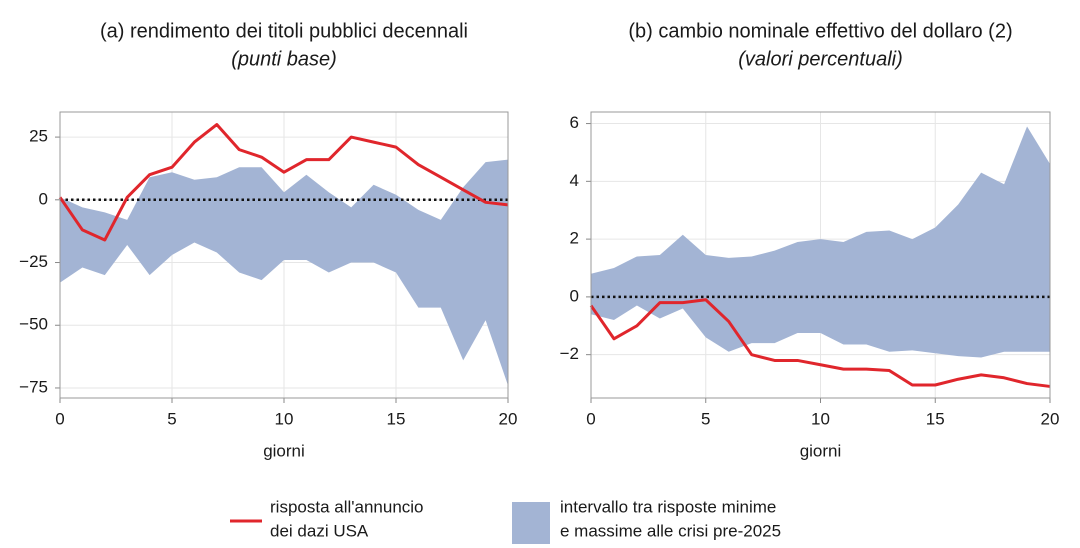 The height and width of the screenshot is (548, 1080). Describe the element at coordinates (820, 59) in the screenshot. I see `chart-subtitle: (valori percentuali)` at that location.